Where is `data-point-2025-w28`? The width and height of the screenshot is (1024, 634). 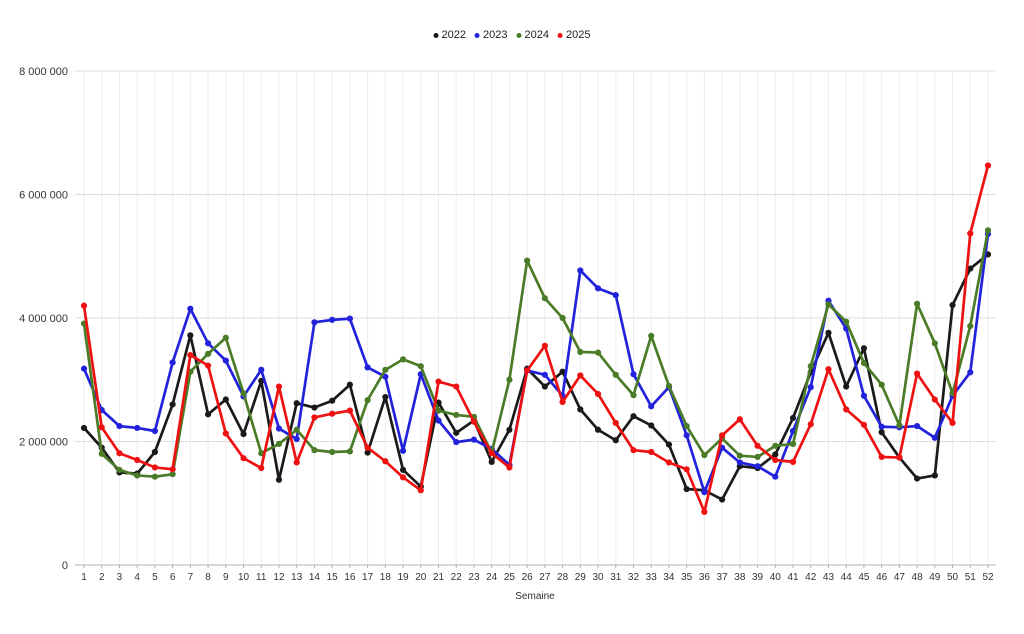
data-point-2025-w28 is located at coordinates (562, 402).